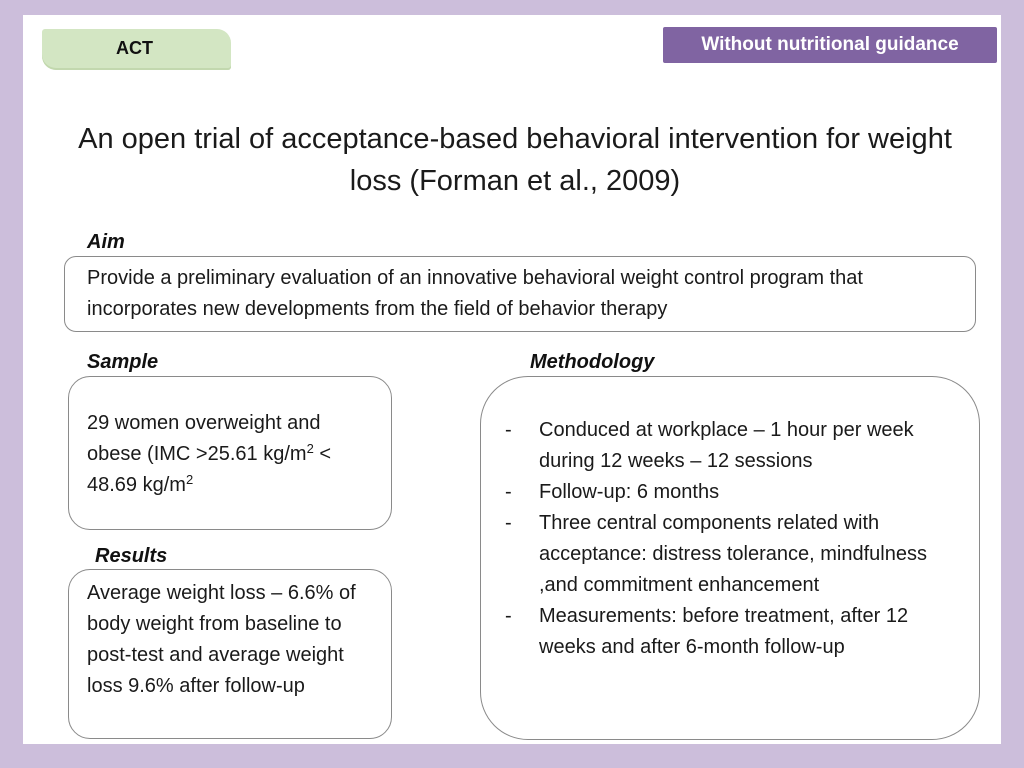 This screenshot has height=768, width=1024. Describe the element at coordinates (310, 448) in the screenshot. I see `sample-superscript-1: 2` at that location.